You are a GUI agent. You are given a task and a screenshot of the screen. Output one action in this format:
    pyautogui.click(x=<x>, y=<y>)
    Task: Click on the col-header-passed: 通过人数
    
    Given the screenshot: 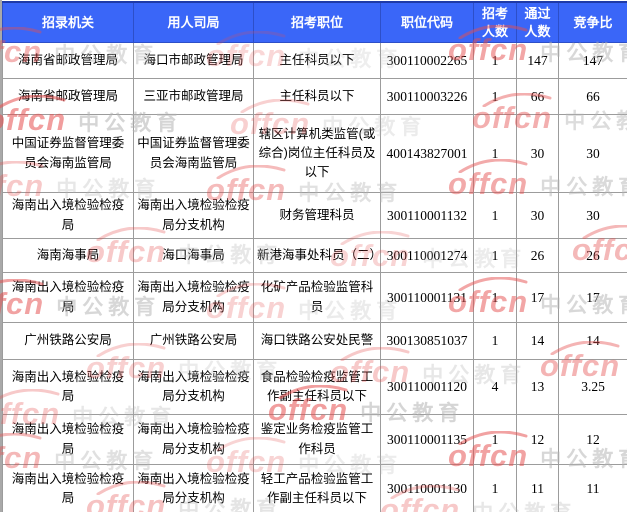 What is the action you would take?
    pyautogui.click(x=537, y=23)
    